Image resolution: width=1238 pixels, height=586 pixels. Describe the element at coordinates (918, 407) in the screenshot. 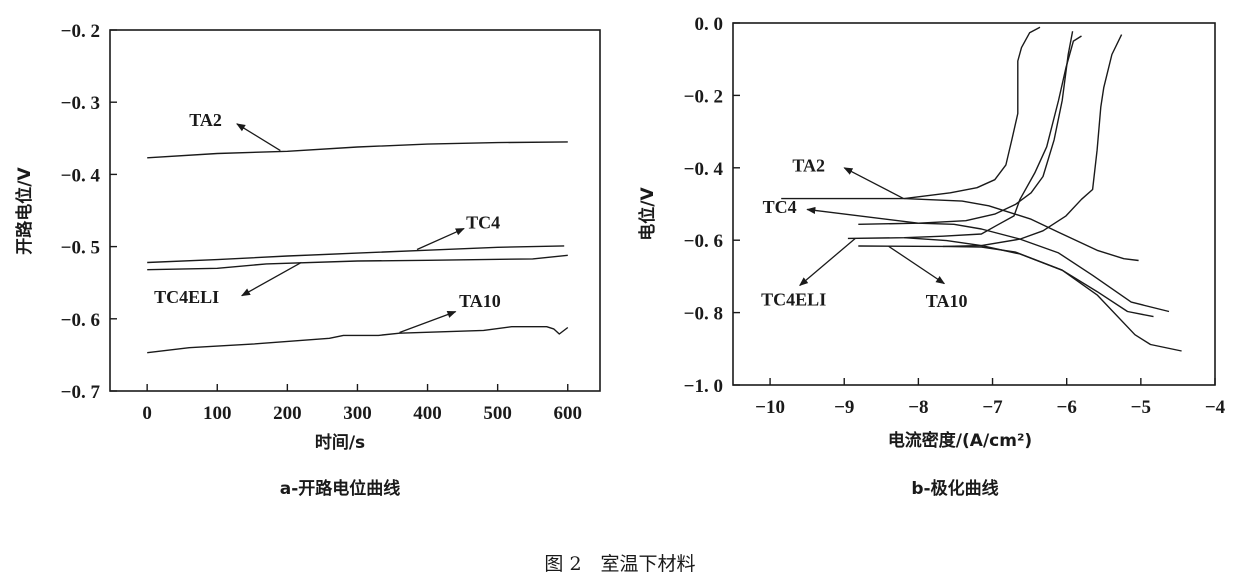

I see `x-tick-label: −8` at that location.